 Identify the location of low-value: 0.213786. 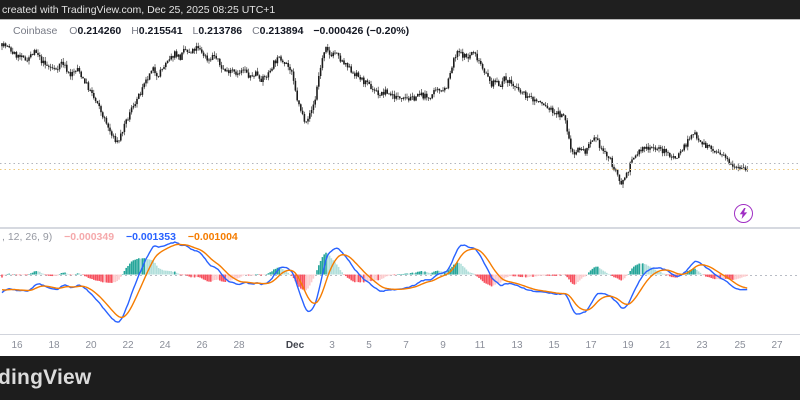
(220, 31).